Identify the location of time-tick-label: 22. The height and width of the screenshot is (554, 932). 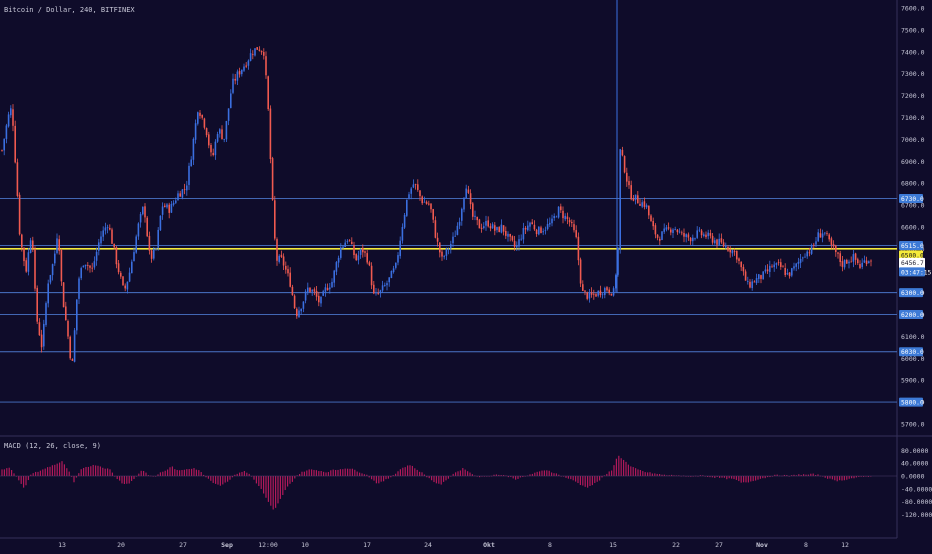
(676, 545).